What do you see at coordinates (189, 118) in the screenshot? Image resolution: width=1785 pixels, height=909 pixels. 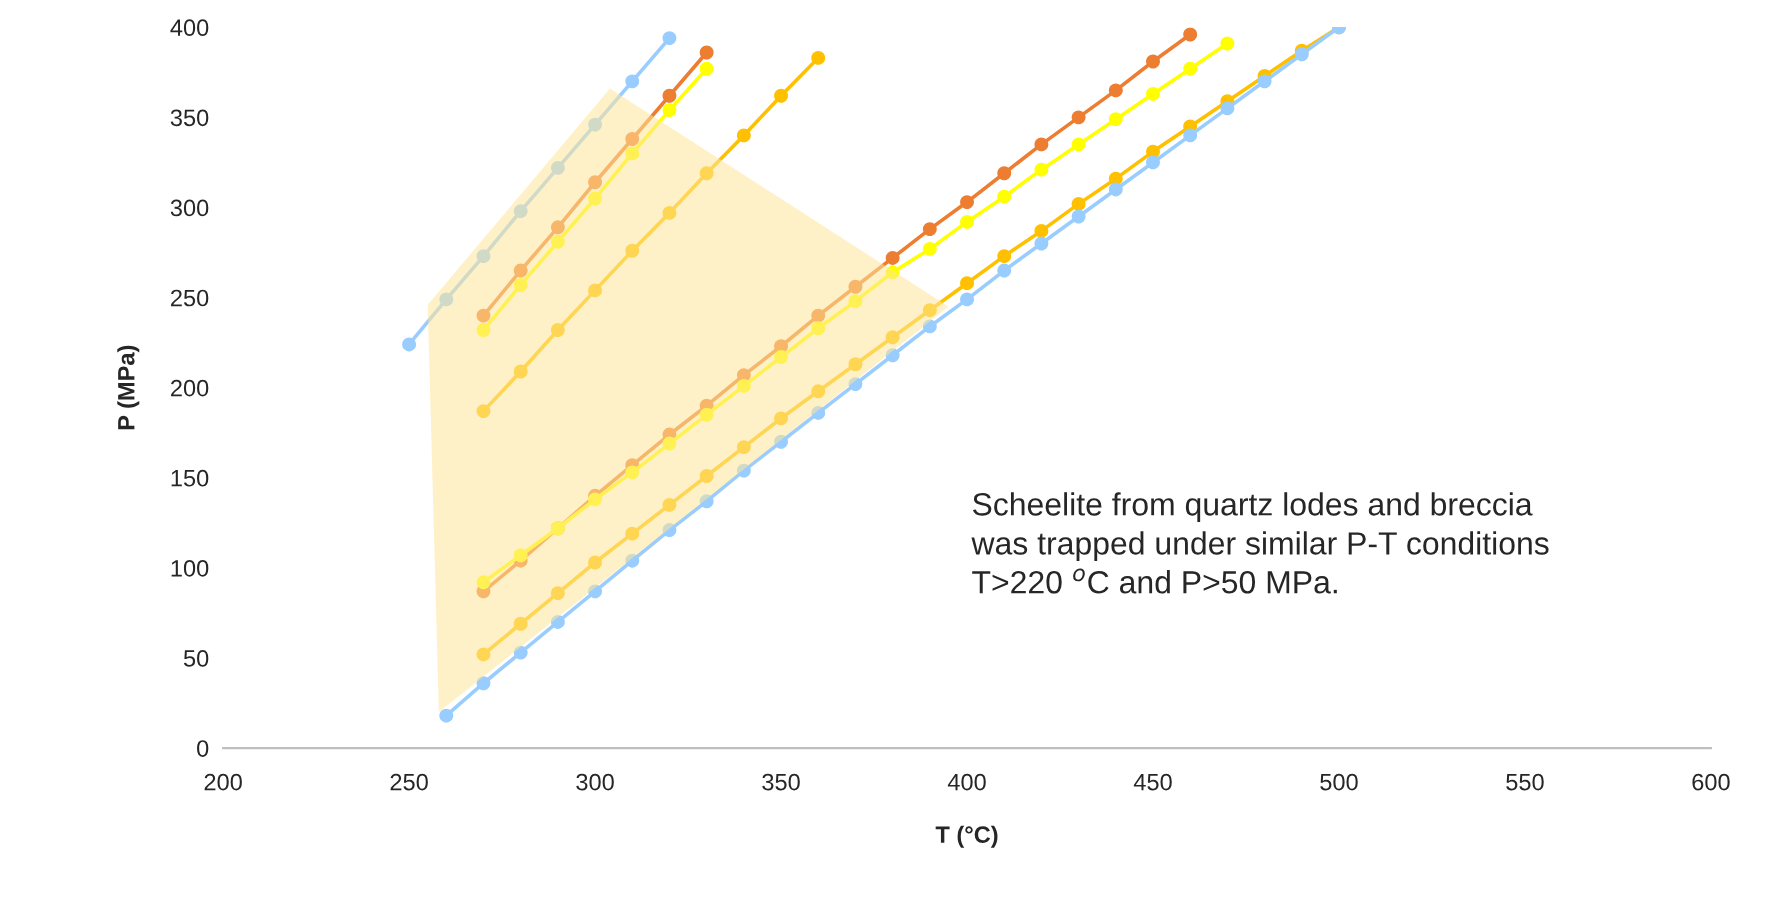 I see `y-tick-label: 350` at bounding box center [189, 118].